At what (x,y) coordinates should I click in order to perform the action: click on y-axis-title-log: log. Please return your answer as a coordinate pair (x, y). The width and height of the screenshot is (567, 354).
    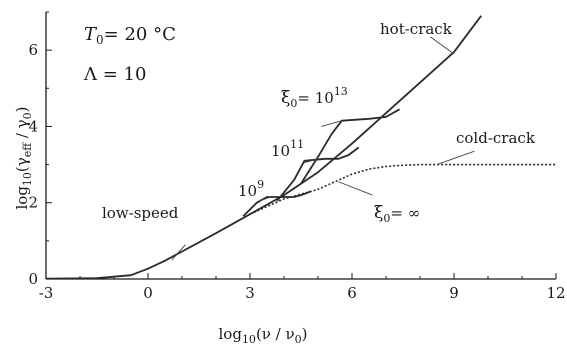
    Looking at the image, I should click on (22, 198).